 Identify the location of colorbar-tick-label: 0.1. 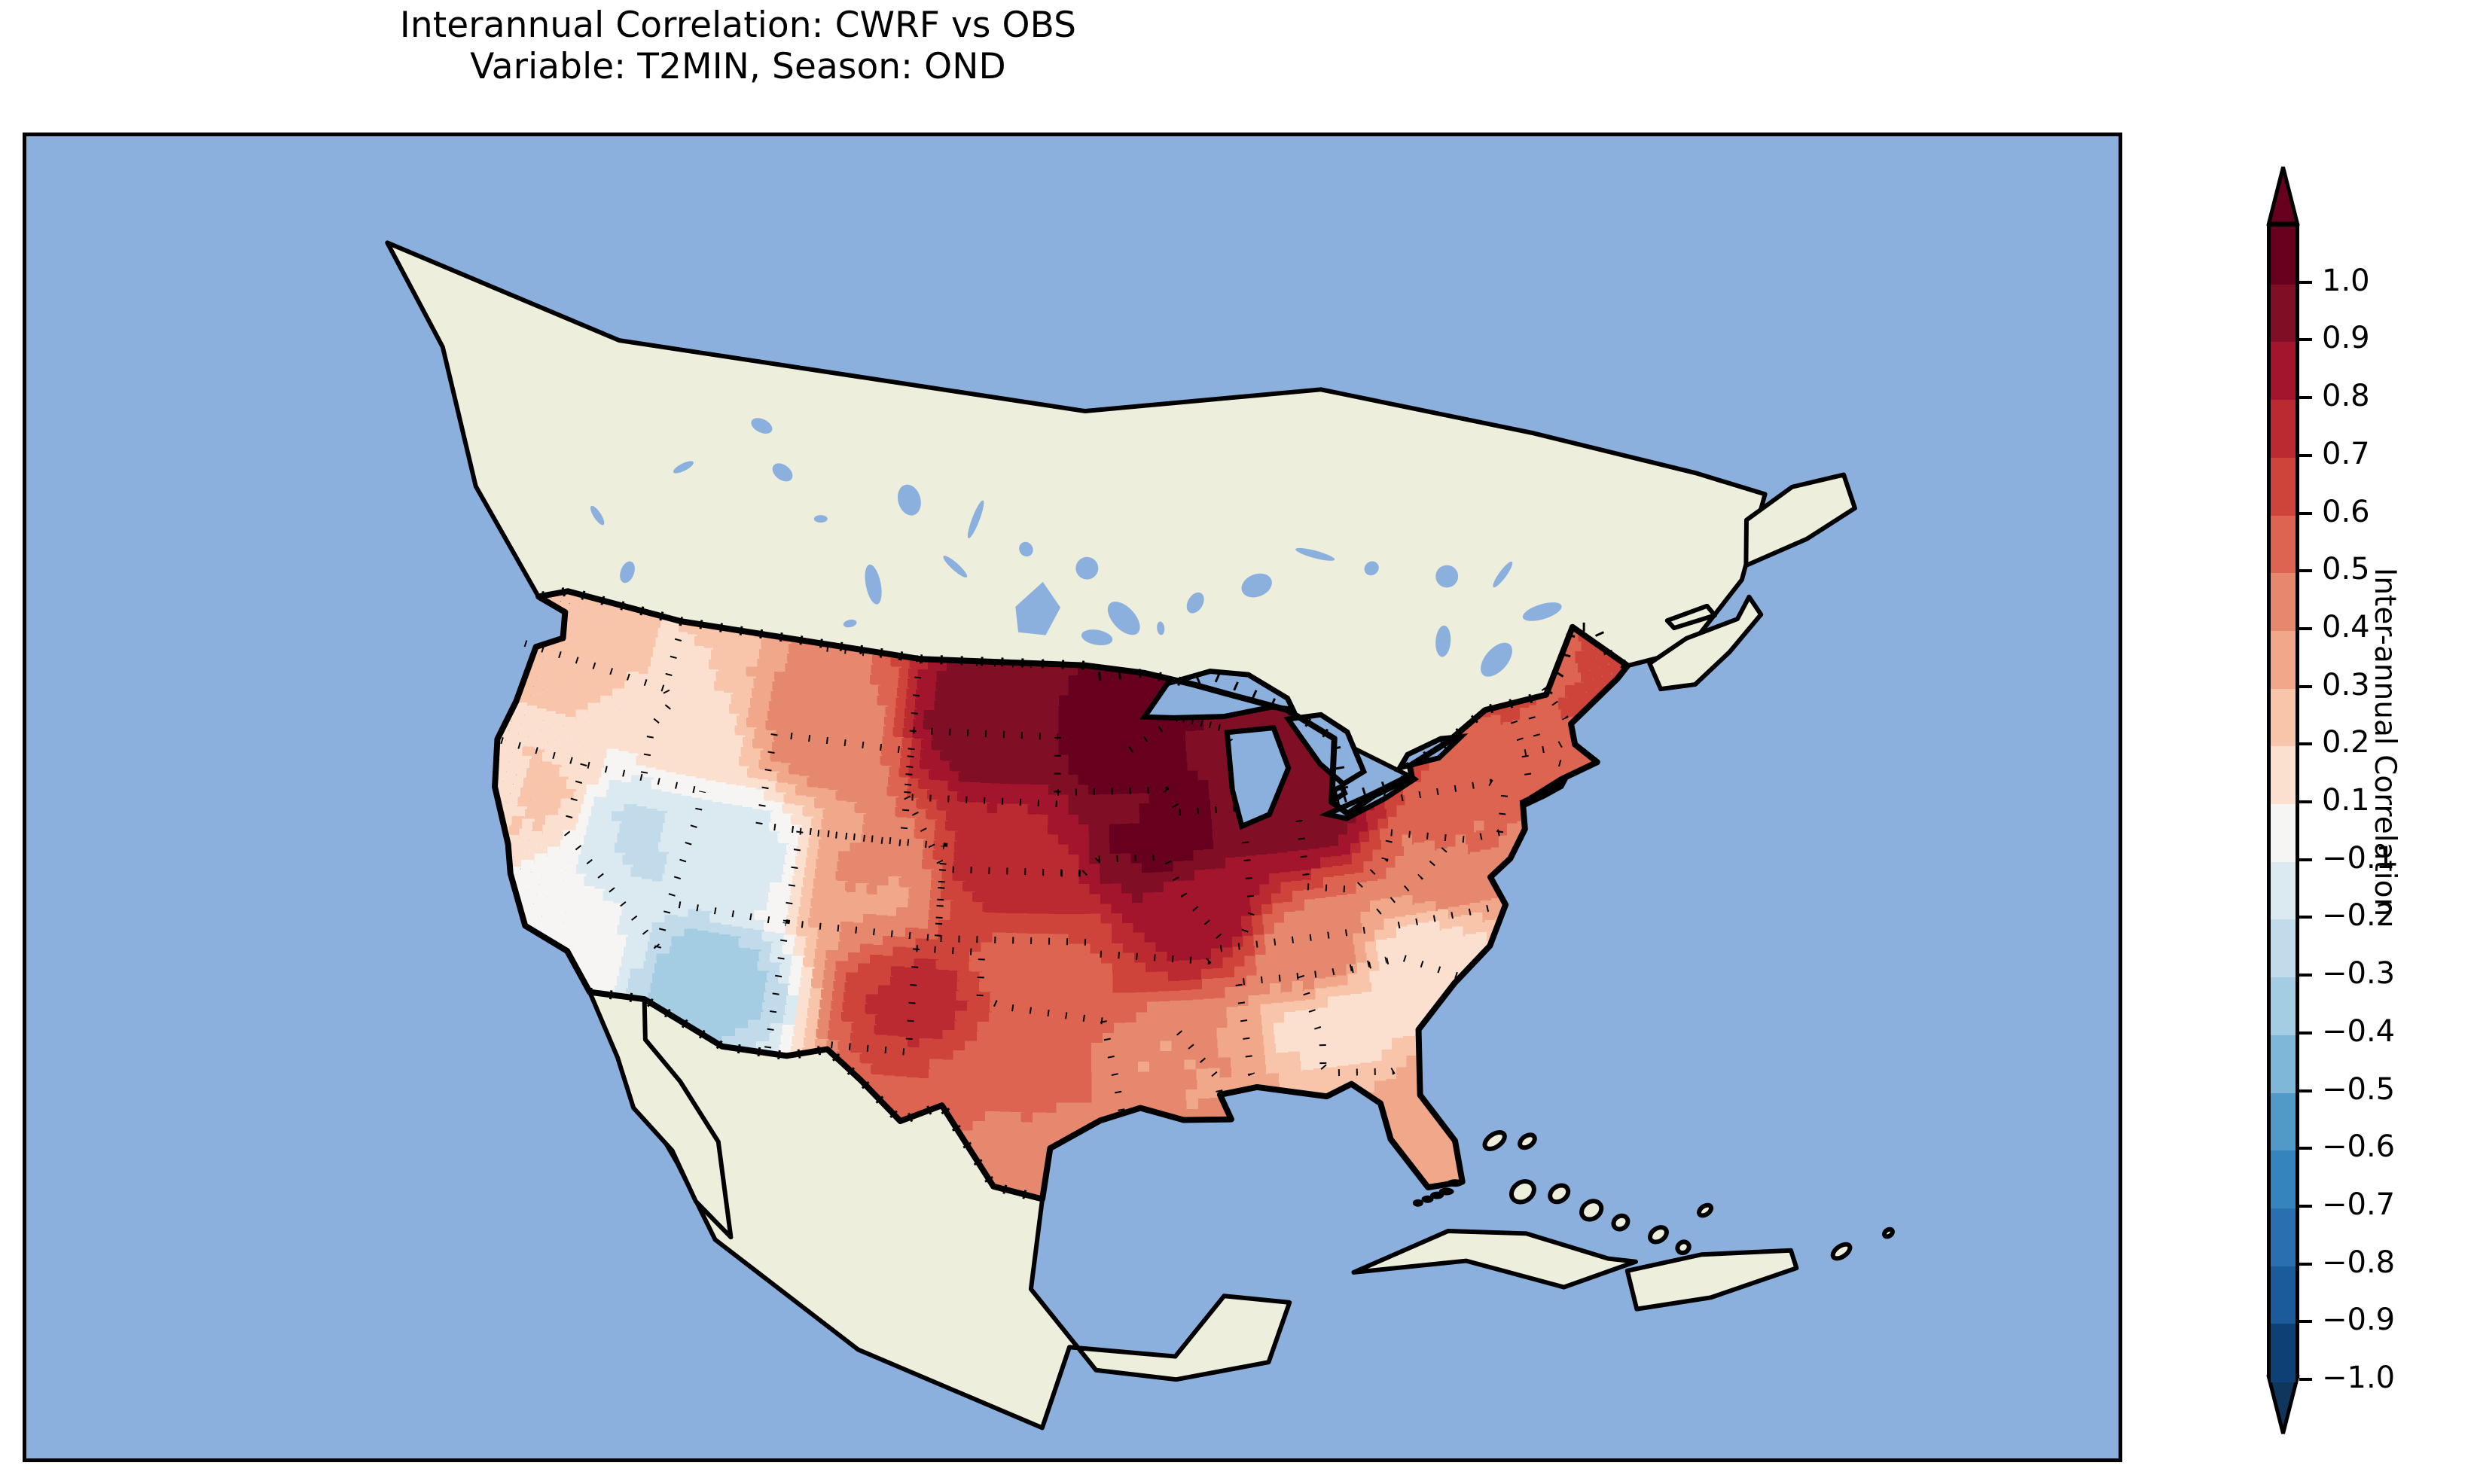
(2346, 800).